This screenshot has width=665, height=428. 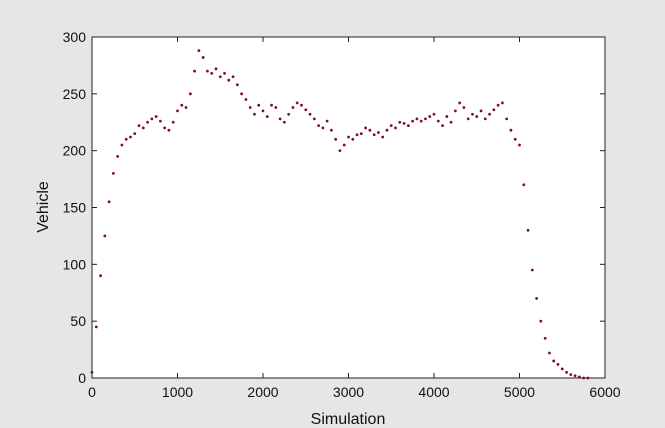 I want to click on y-tick-label: 250, so click(x=75, y=94).